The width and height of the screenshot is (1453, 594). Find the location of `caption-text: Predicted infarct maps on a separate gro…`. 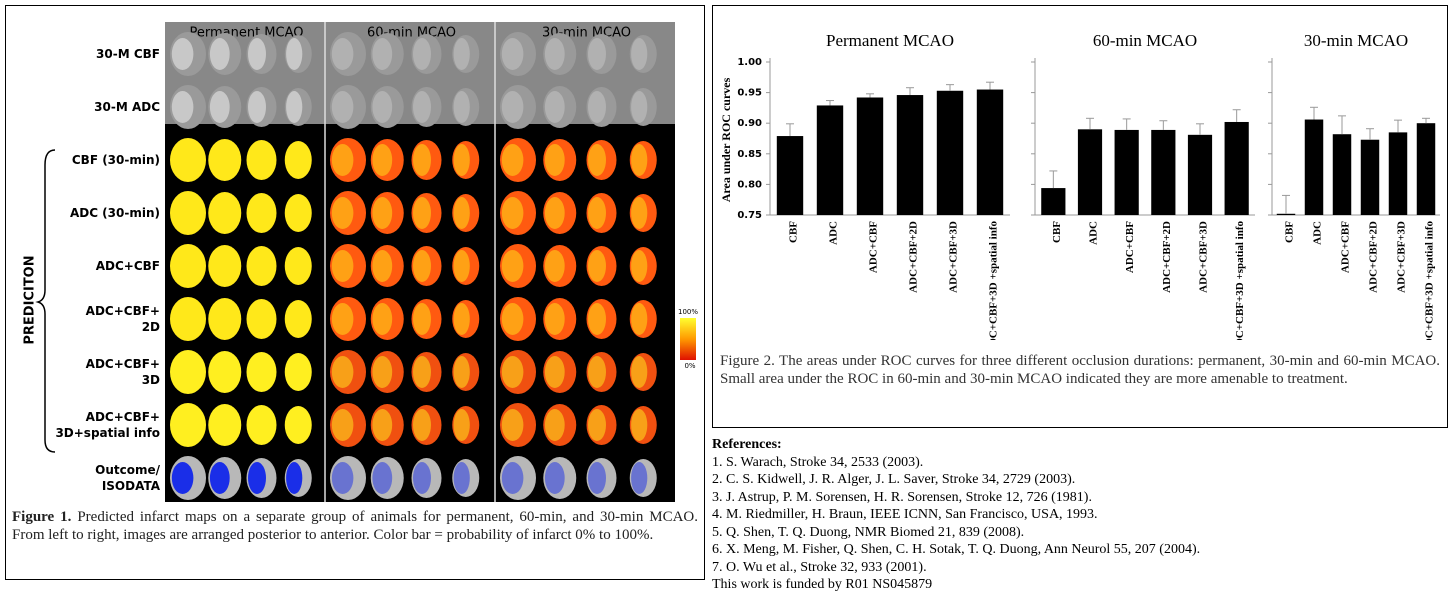

caption-text: Predicted infarct maps on a separate gro… is located at coordinates (355, 526).